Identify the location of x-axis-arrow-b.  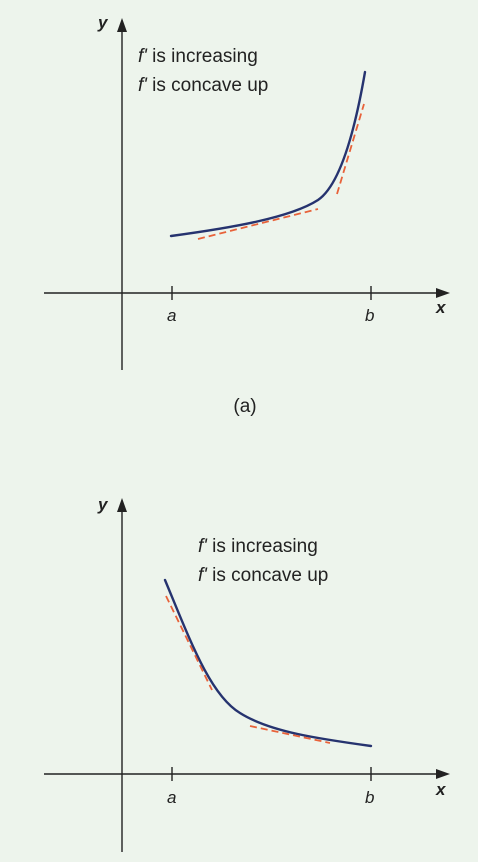
(443, 774).